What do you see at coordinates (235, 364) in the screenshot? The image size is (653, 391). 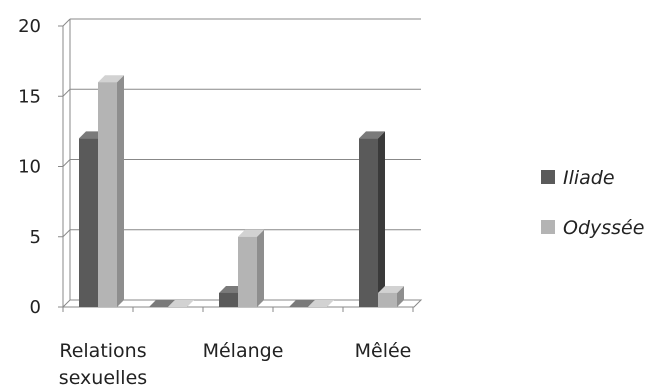 I see `x-category-labels: Relations sexuelles Mélange Mêlée` at bounding box center [235, 364].